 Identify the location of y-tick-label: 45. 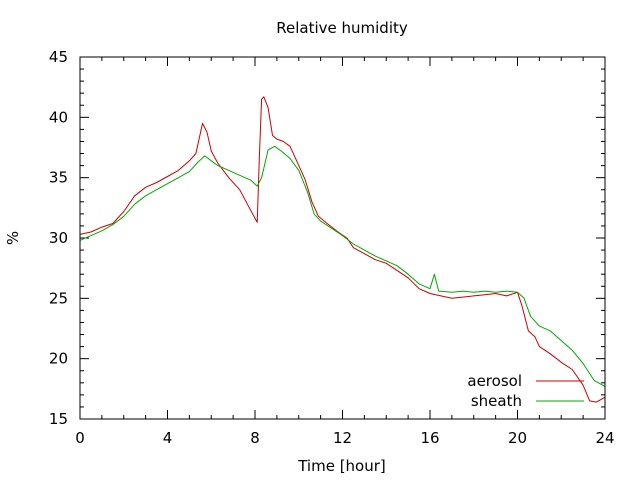
(58, 57).